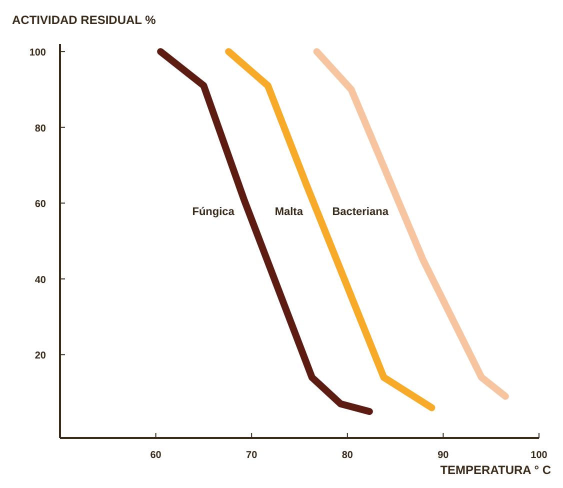  Describe the element at coordinates (37, 53) in the screenshot. I see `y-tick-label: 100` at that location.